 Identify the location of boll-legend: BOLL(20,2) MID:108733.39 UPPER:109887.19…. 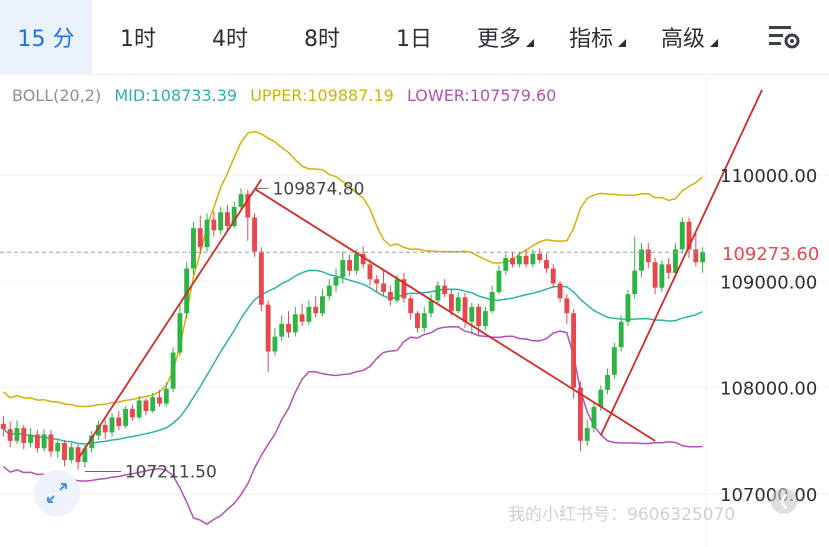
(288, 95).